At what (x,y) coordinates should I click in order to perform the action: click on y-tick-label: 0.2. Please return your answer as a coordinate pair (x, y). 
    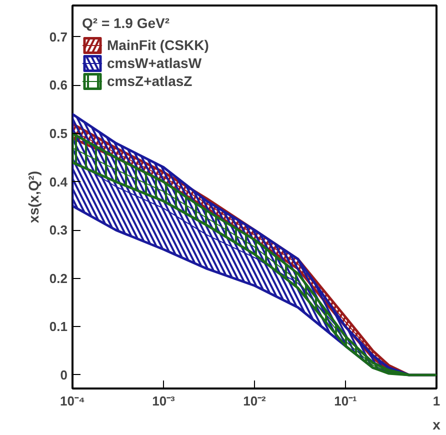
    Looking at the image, I should click on (58, 278).